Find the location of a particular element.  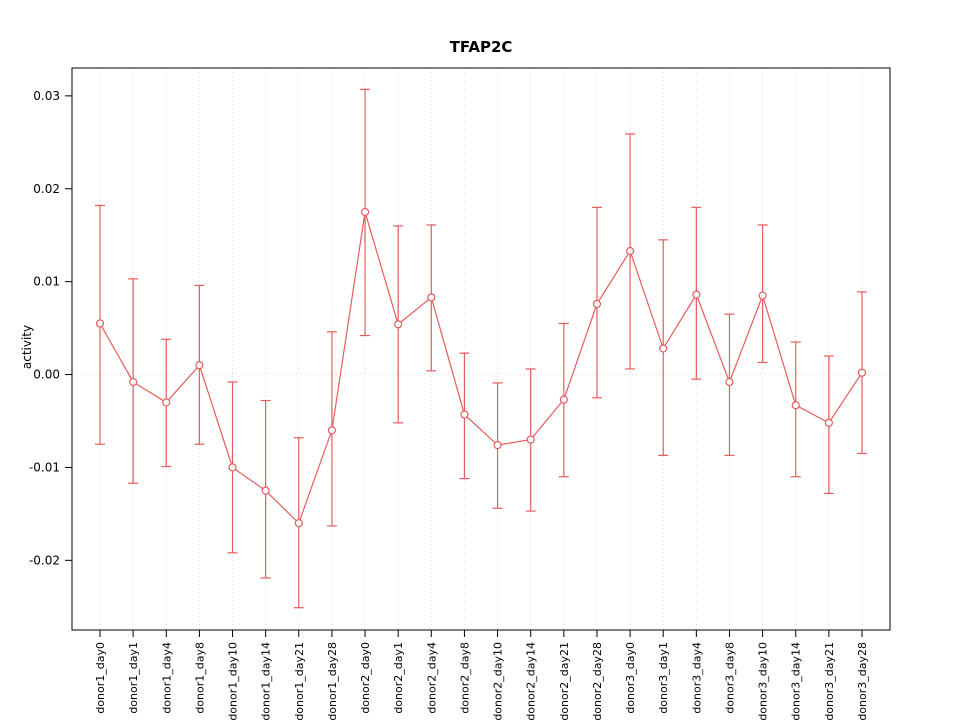

y-tick-label: 0.01 is located at coordinates (46, 282).